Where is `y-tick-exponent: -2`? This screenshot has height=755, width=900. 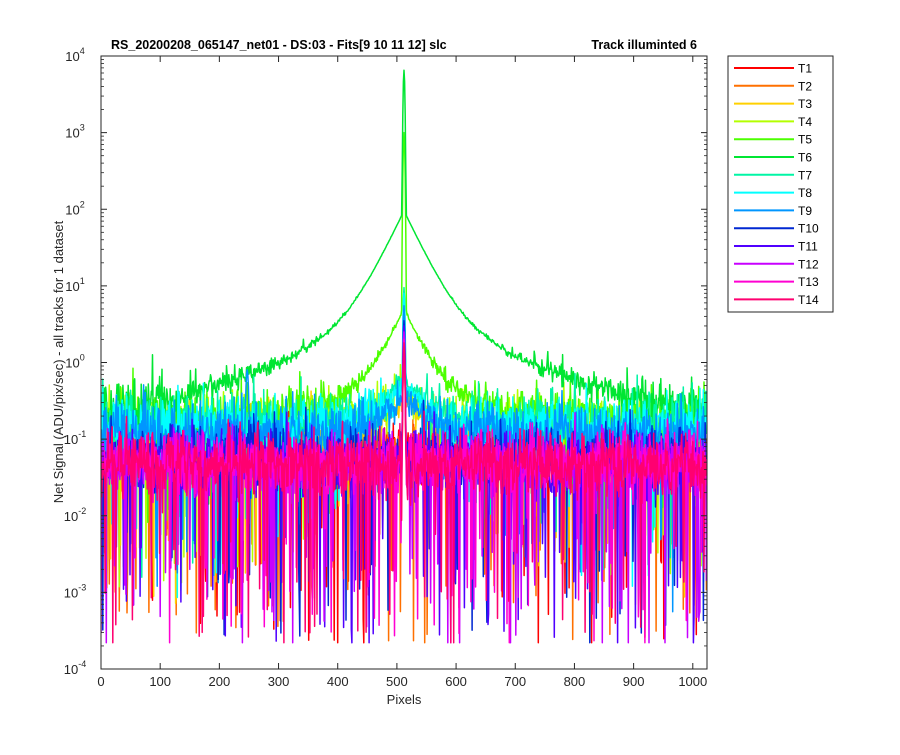
y-tick-exponent: -2 is located at coordinates (82, 511).